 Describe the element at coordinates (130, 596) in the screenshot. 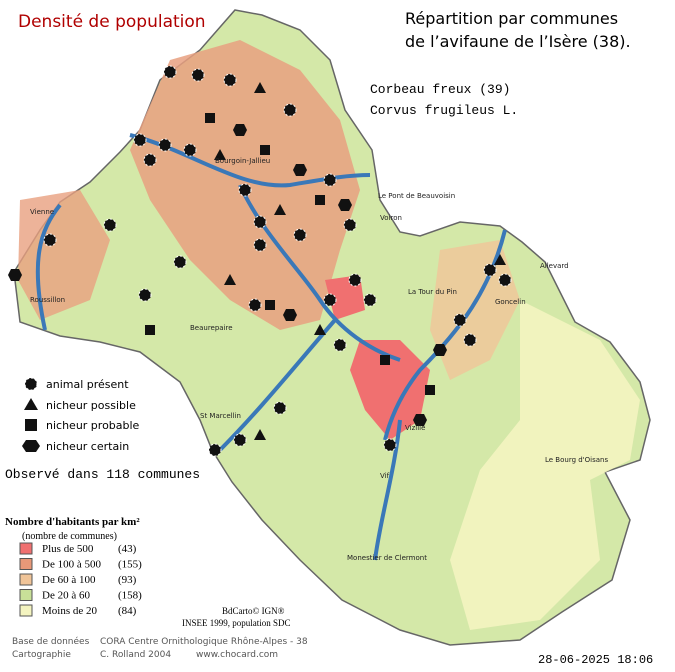

I see `legend-count: (158)` at that location.